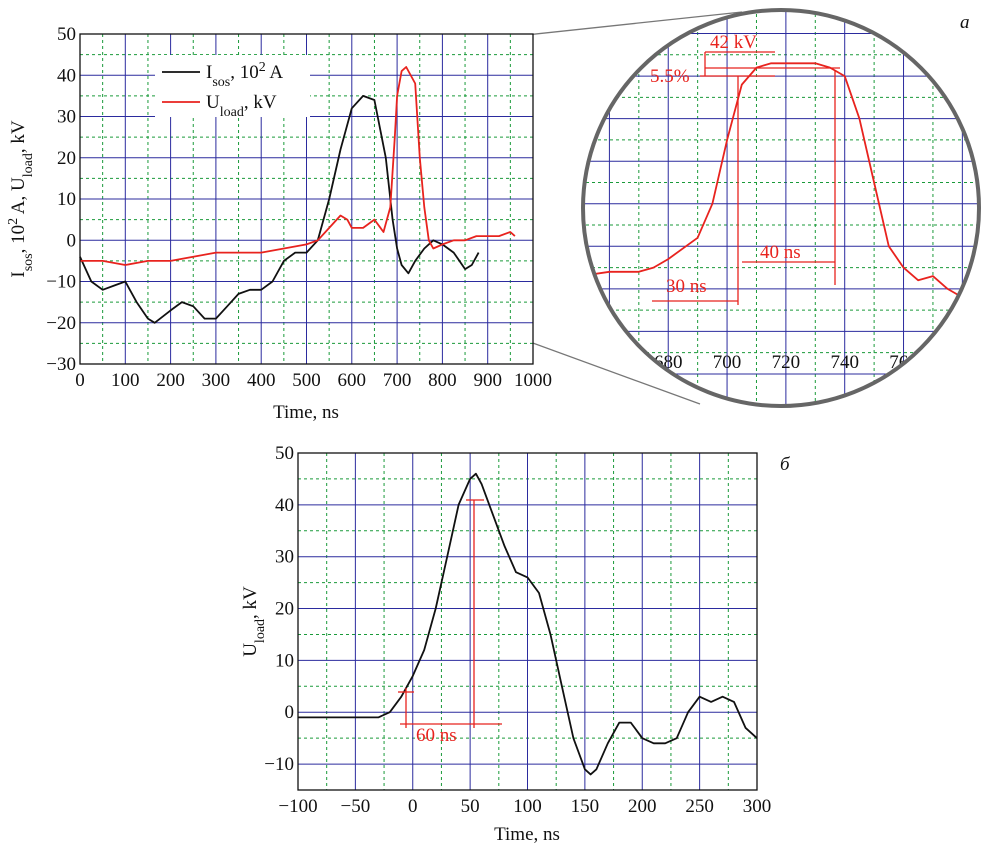 This screenshot has width=981, height=848. What do you see at coordinates (780, 252) in the screenshot?
I see `annotation: 40 ns` at bounding box center [780, 252].